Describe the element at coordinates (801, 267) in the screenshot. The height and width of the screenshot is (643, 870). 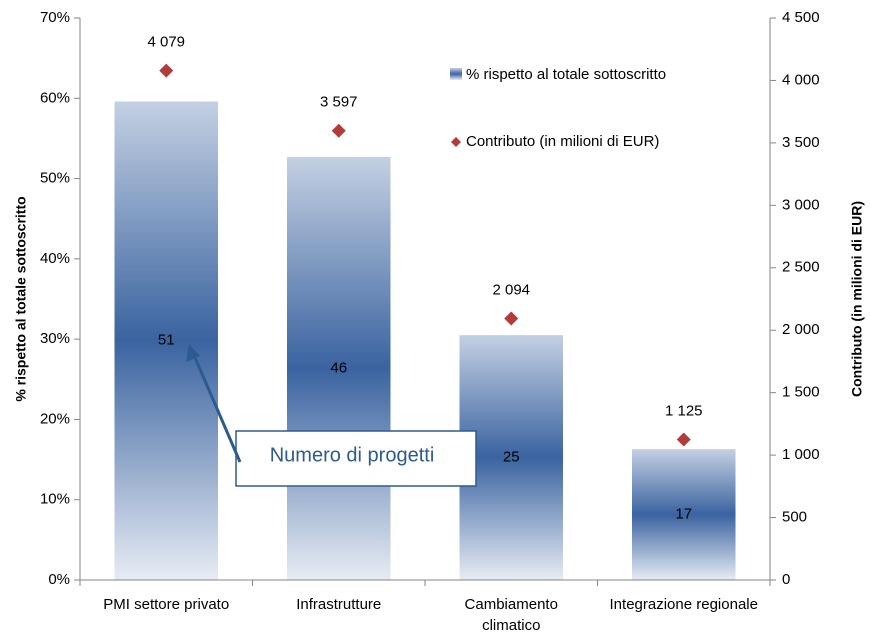
I see `y2-tick-label: 2 500` at that location.